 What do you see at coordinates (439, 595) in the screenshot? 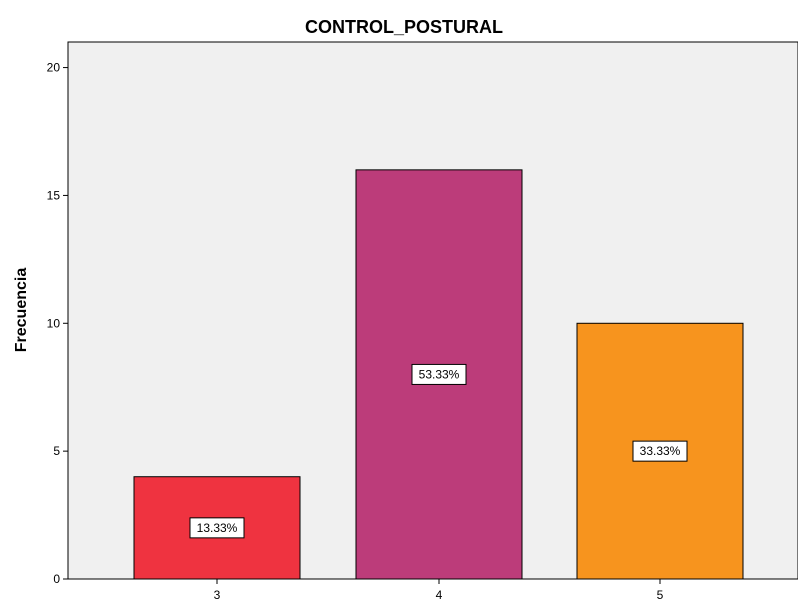
I see `x-tick-label: 4` at bounding box center [439, 595].